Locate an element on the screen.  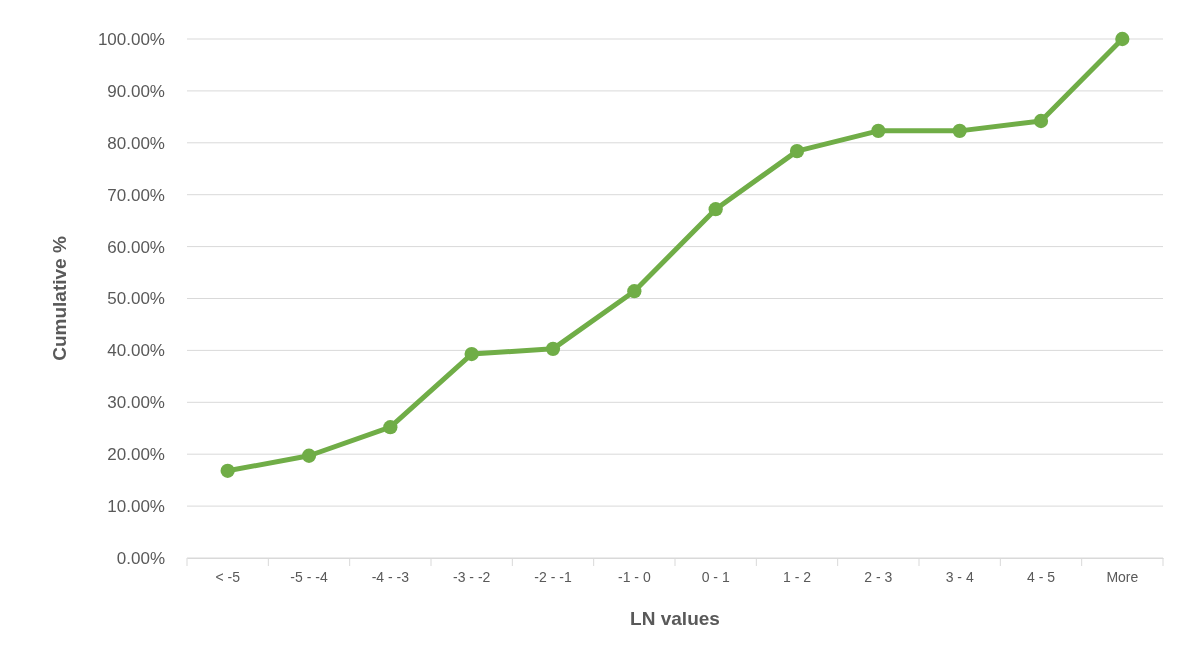
x-tick-label: 4 - 5 is located at coordinates (1041, 576).